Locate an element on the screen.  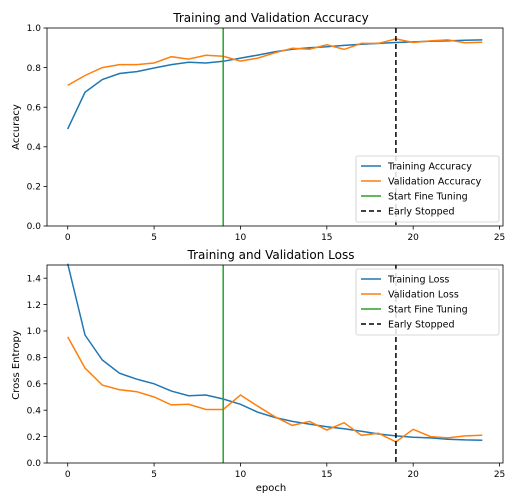
loss-x-tick-label: 25 is located at coordinates (499, 475).